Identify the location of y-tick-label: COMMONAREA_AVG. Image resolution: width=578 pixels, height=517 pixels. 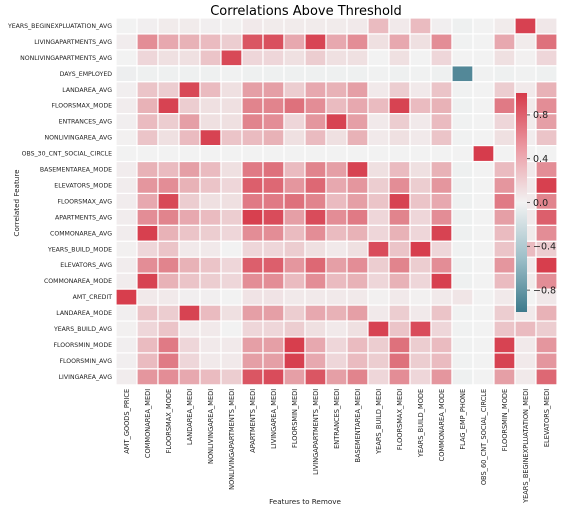
(81, 233).